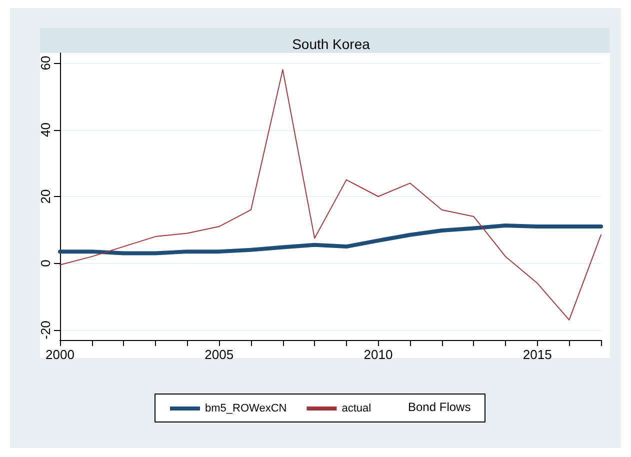 This screenshot has height=457, width=631. I want to click on y-tick-label: 0, so click(45, 263).